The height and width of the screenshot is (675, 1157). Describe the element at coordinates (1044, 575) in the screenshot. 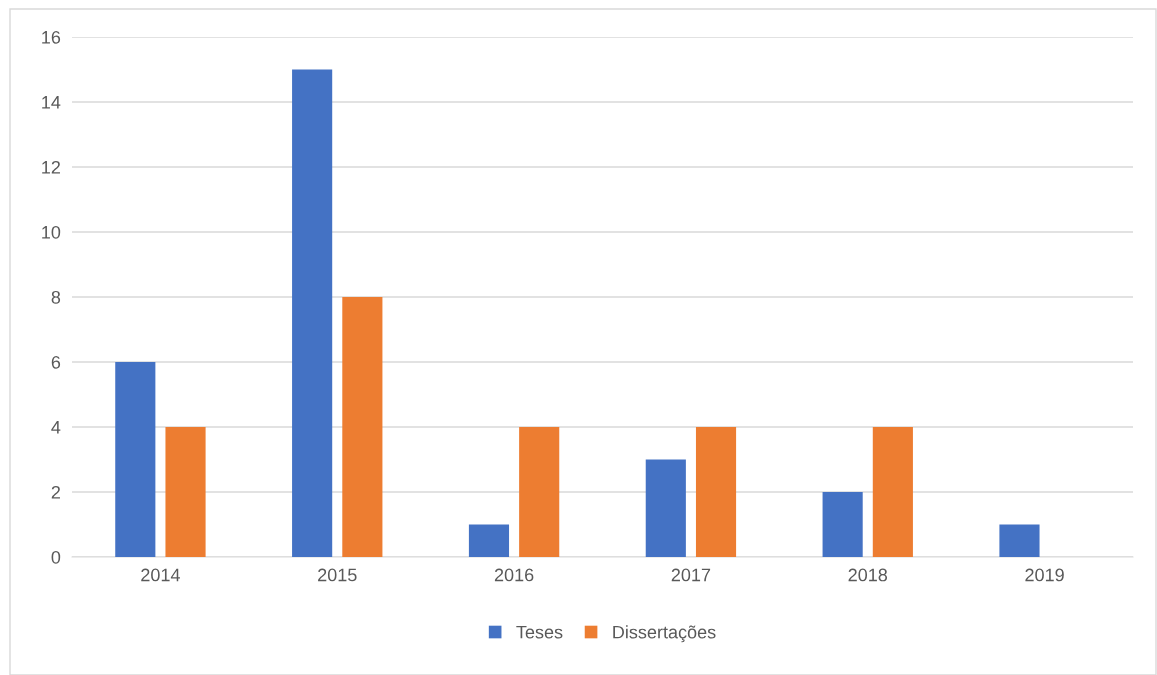

I see `x-tick-label: 2019` at that location.